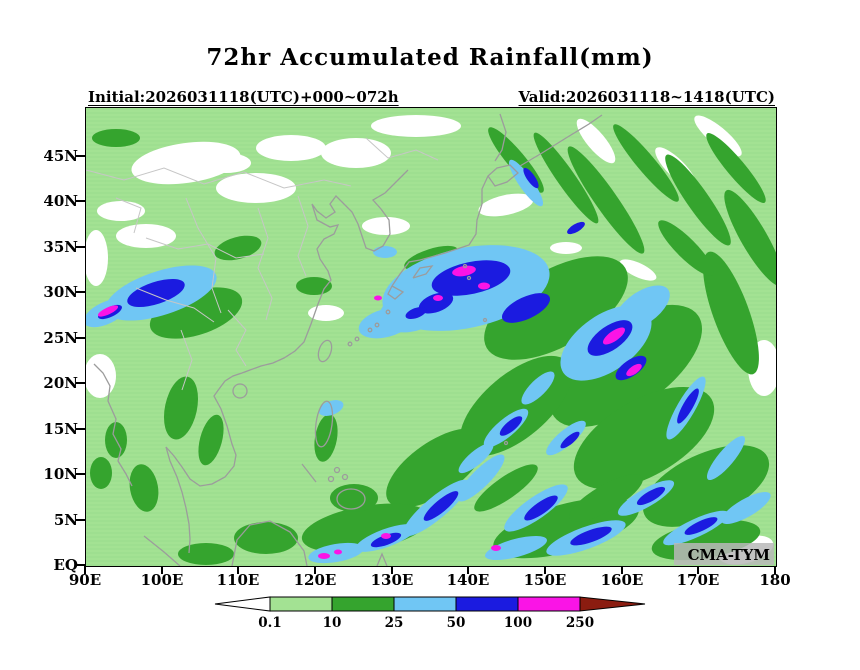 Image resolution: width=860 pixels, height=670 pixels. What do you see at coordinates (162, 580) in the screenshot?
I see `x-axis-label-100e: 100E` at bounding box center [162, 580].